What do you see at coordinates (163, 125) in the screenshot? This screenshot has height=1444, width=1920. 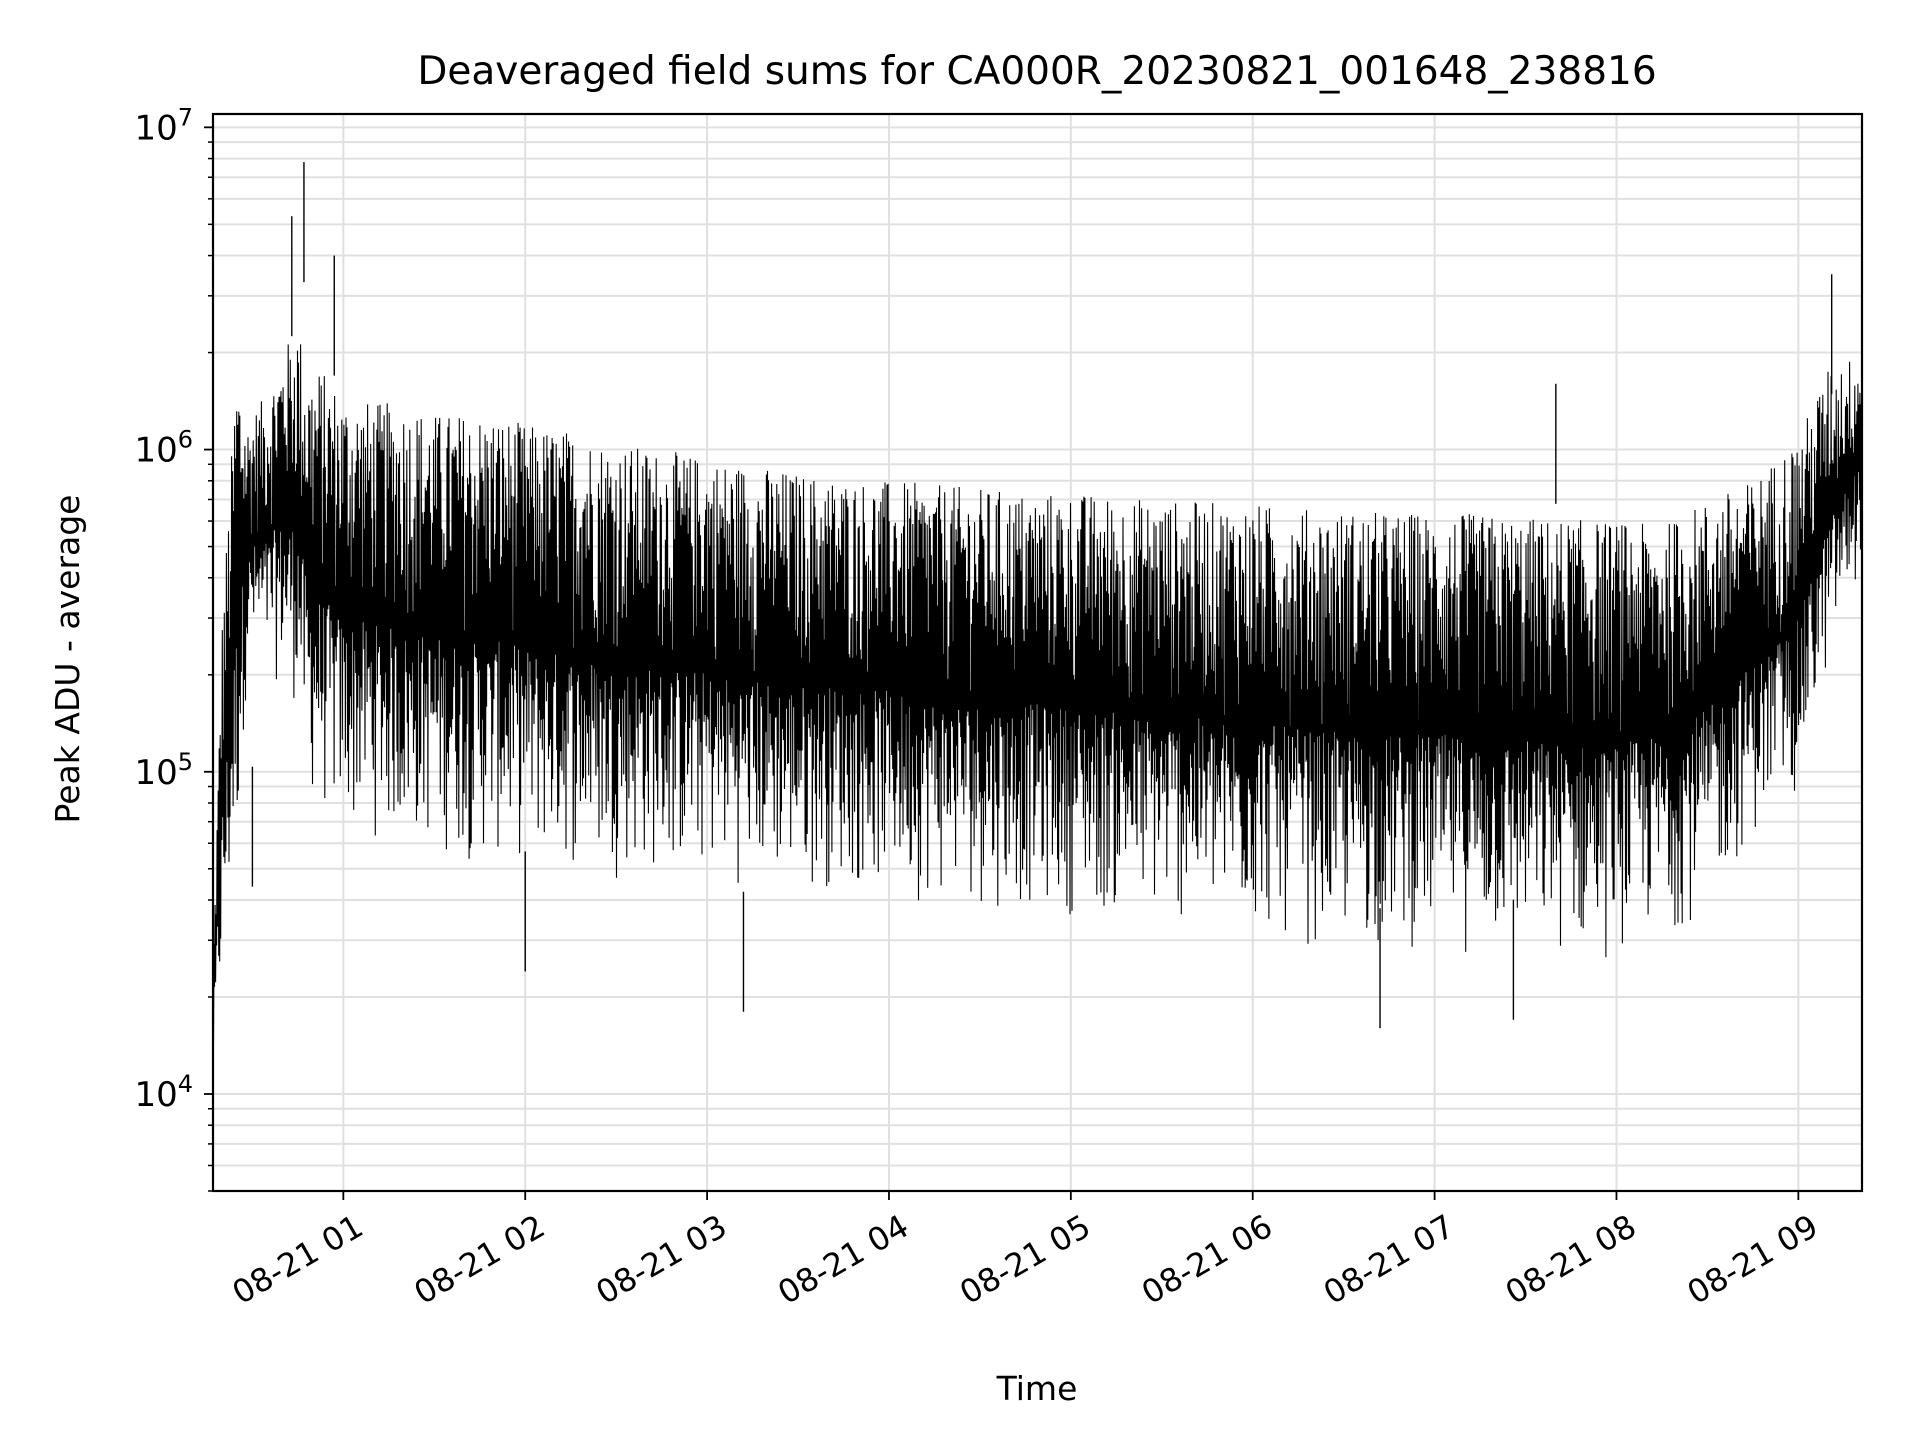 I see `y-tick-label: 10⁷` at bounding box center [163, 125].